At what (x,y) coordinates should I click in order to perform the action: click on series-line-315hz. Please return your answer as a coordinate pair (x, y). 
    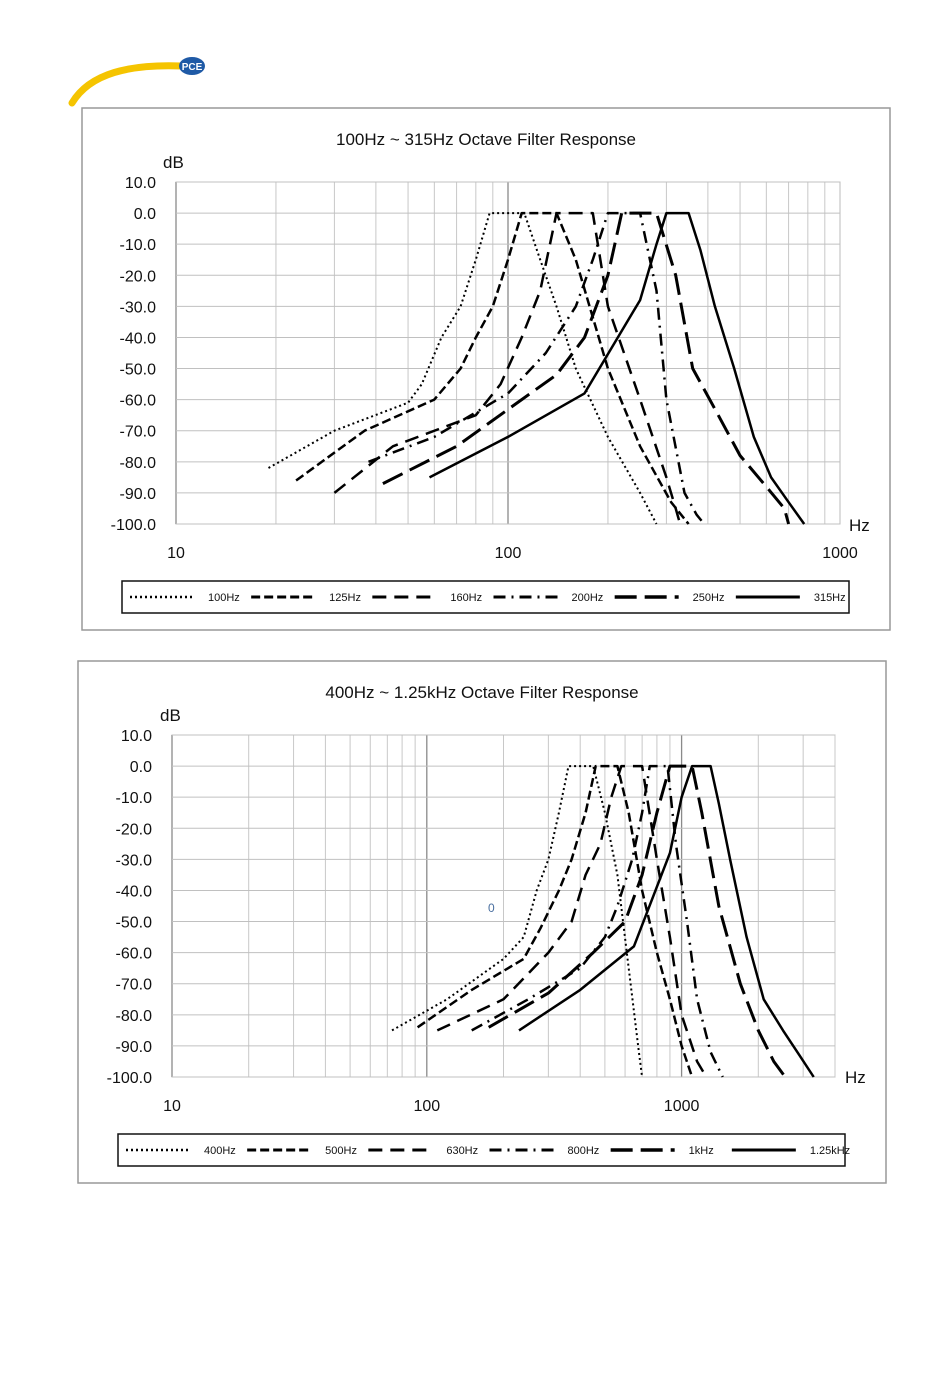
    Looking at the image, I should click on (617, 368).